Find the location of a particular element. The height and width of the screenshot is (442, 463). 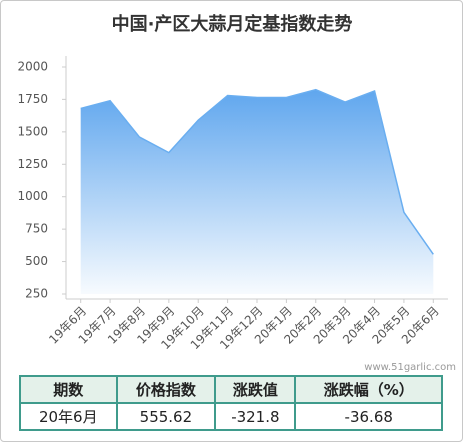

summary-table: 期数 价格指数 涨跌值 涨跌幅（%） 20年6月 555.62 -321.8 -36.68 is located at coordinates (231, 403).